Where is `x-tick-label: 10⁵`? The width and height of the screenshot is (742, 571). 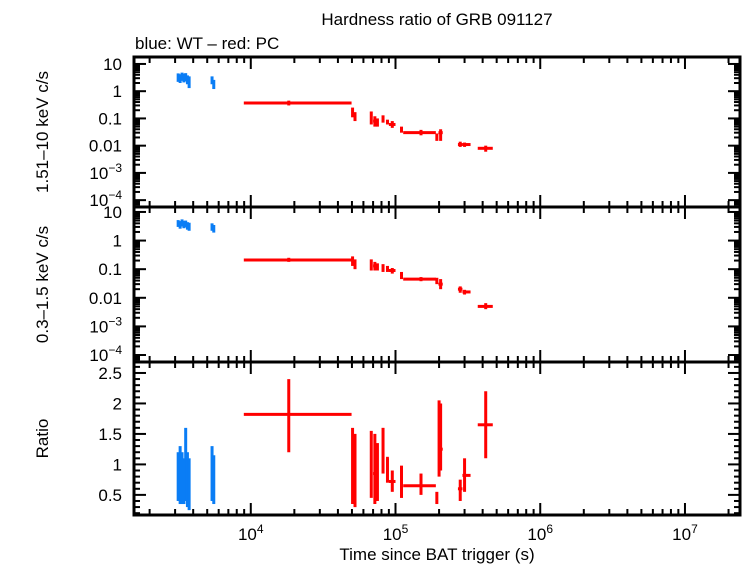
x-tick-label: 10⁵ is located at coordinates (396, 533).